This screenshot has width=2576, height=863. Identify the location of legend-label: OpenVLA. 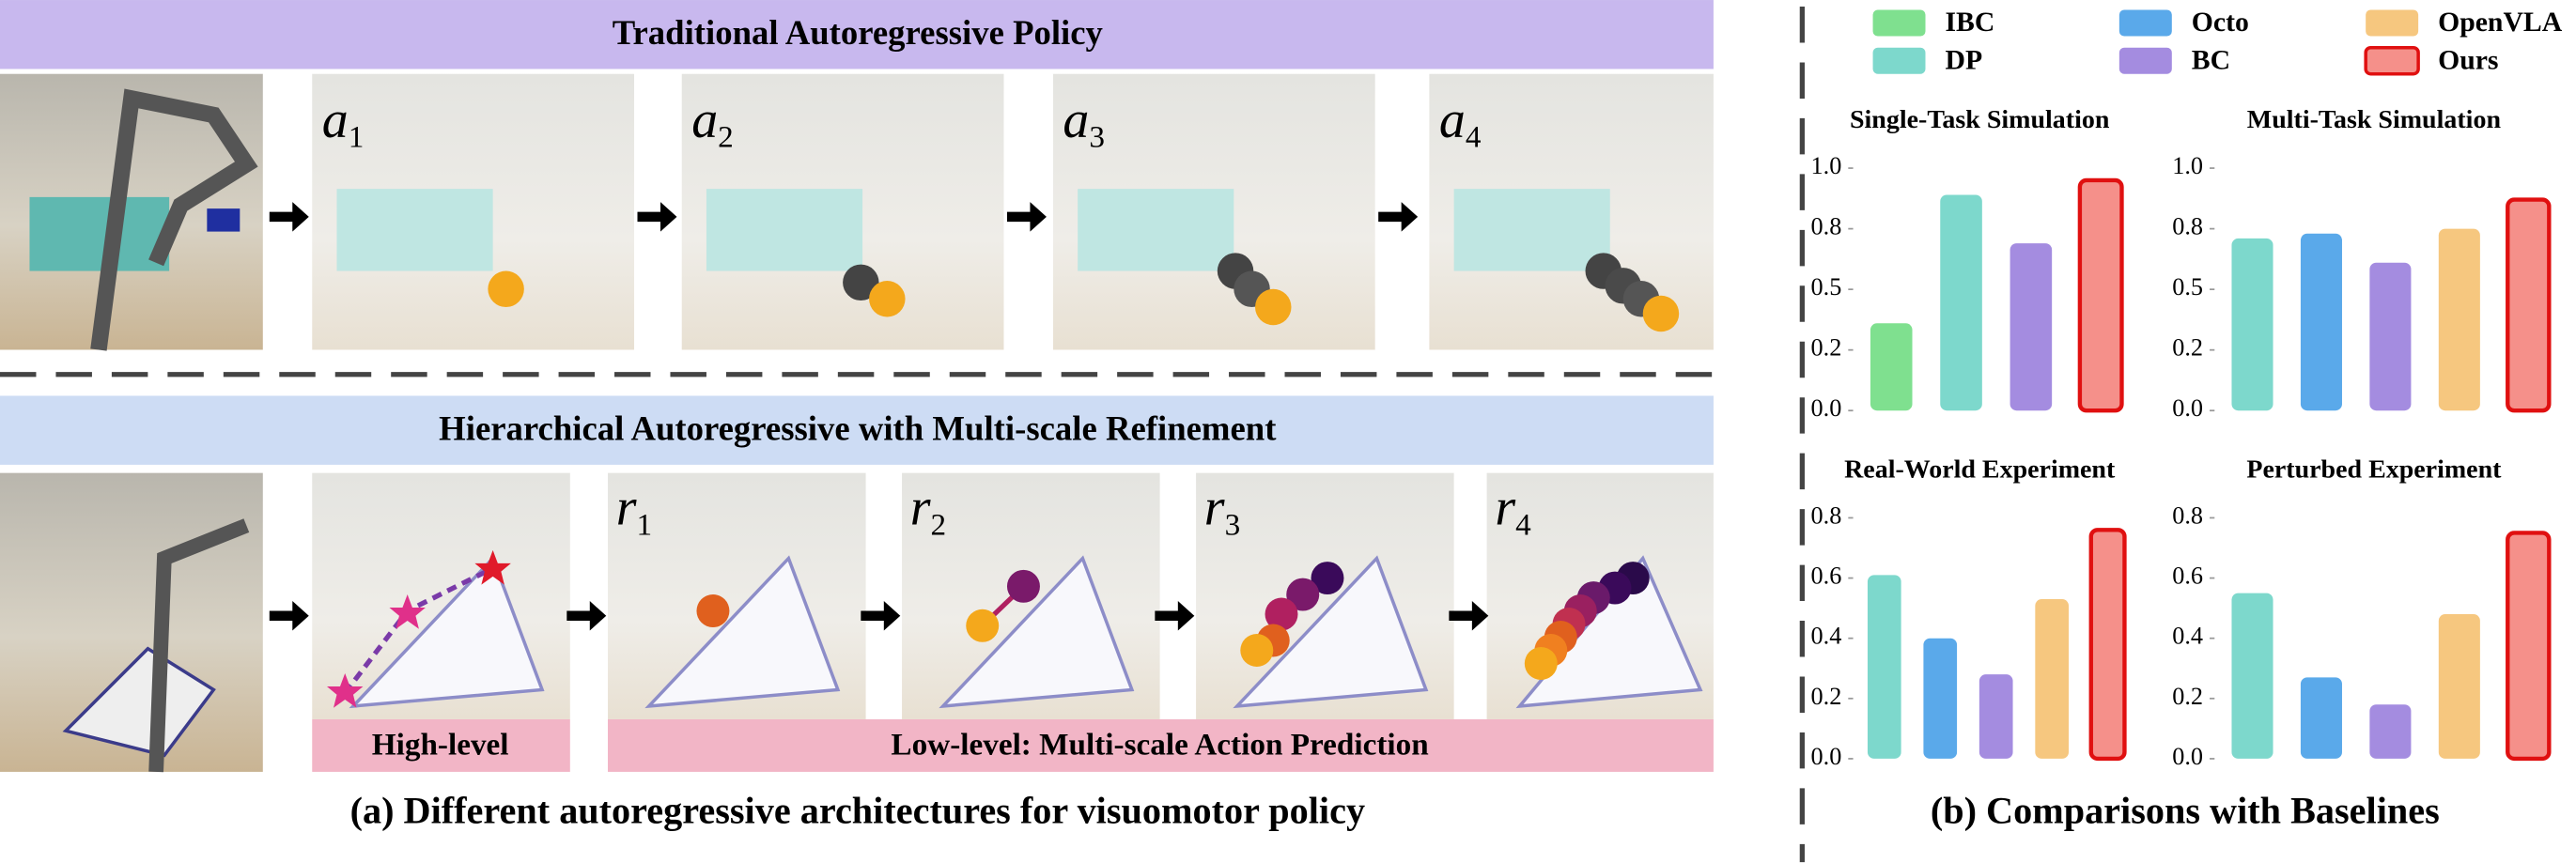
(2500, 23).